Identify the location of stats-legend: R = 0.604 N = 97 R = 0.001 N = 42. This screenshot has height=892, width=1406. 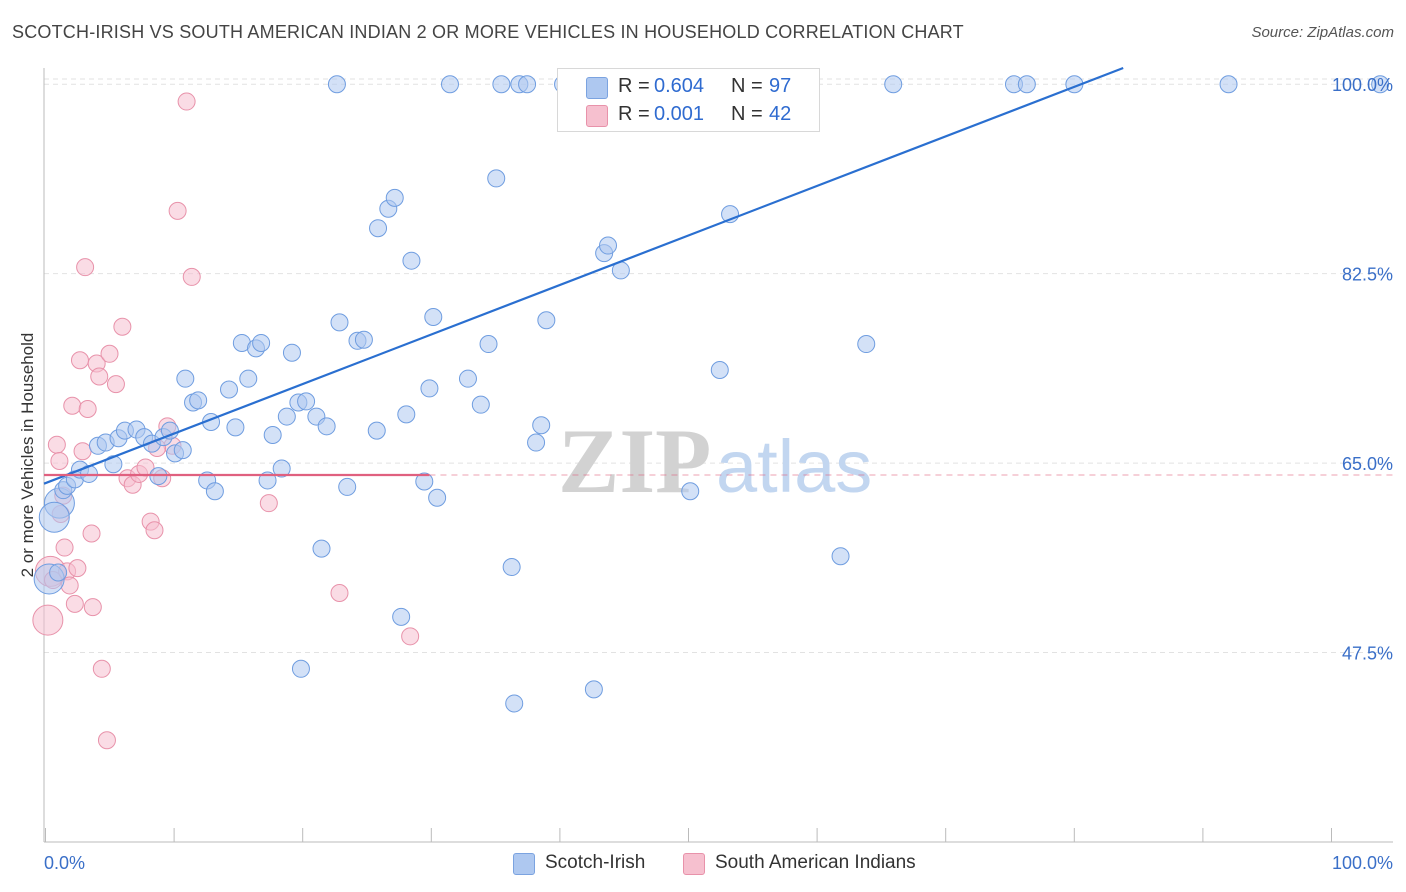
(688, 100).